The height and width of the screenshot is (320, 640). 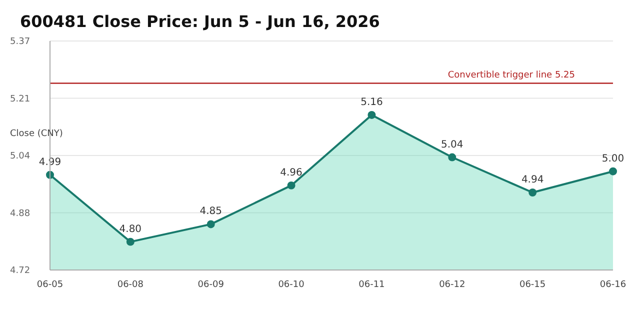 I want to click on data-label: 4.85, so click(x=211, y=212).